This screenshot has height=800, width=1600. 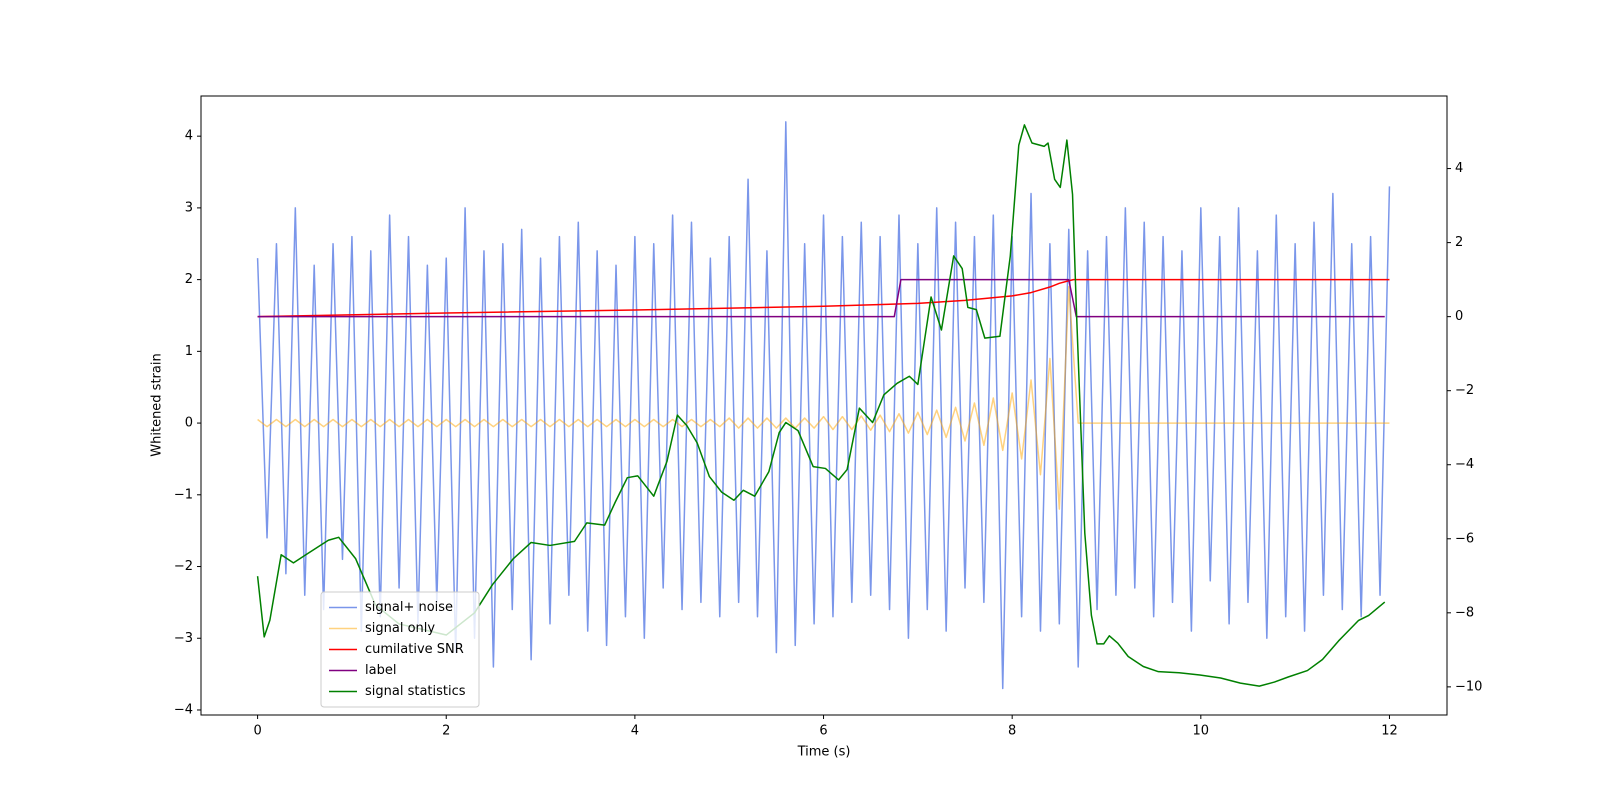 I want to click on y-tick-label: 4, so click(x=189, y=136).